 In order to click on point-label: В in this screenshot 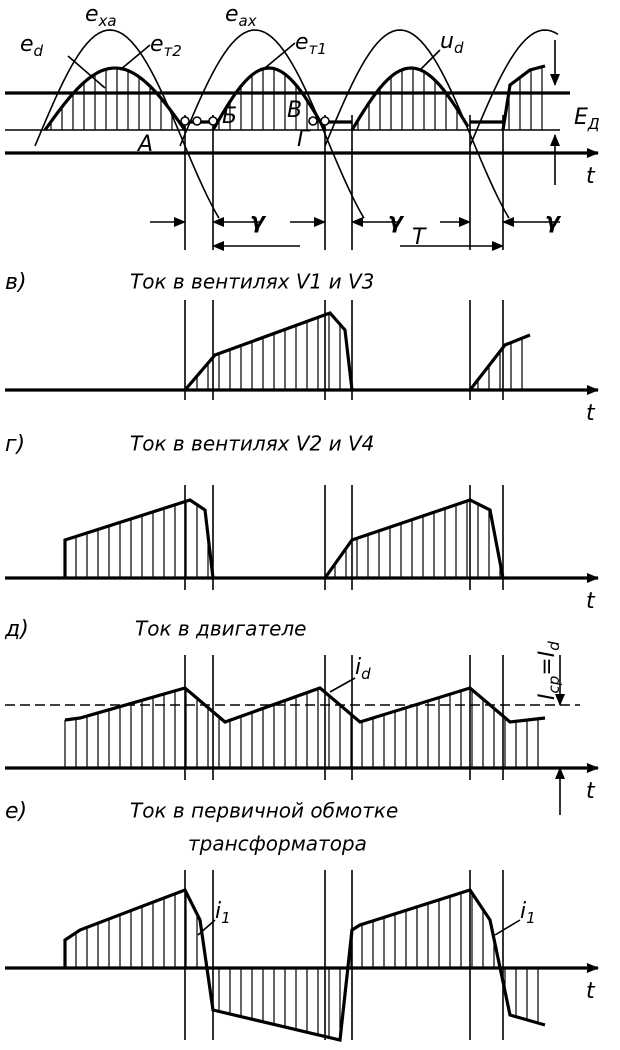, I will do `click(294, 110)`.